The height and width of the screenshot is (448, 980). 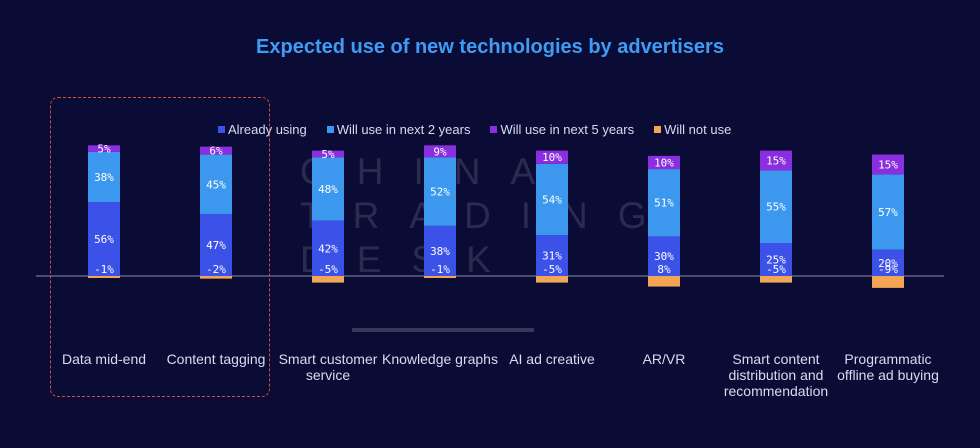 I want to click on category-label: Knowledge graphs, so click(x=440, y=359).